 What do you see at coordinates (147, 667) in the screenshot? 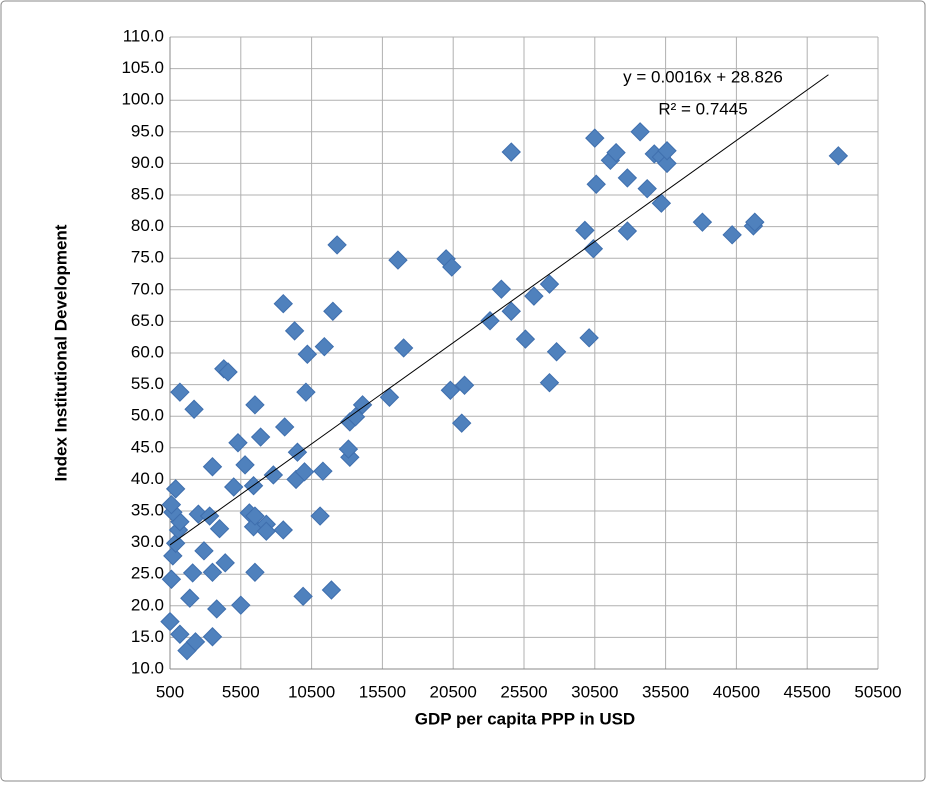
I see `y-tick-label: 10.0` at bounding box center [147, 667].